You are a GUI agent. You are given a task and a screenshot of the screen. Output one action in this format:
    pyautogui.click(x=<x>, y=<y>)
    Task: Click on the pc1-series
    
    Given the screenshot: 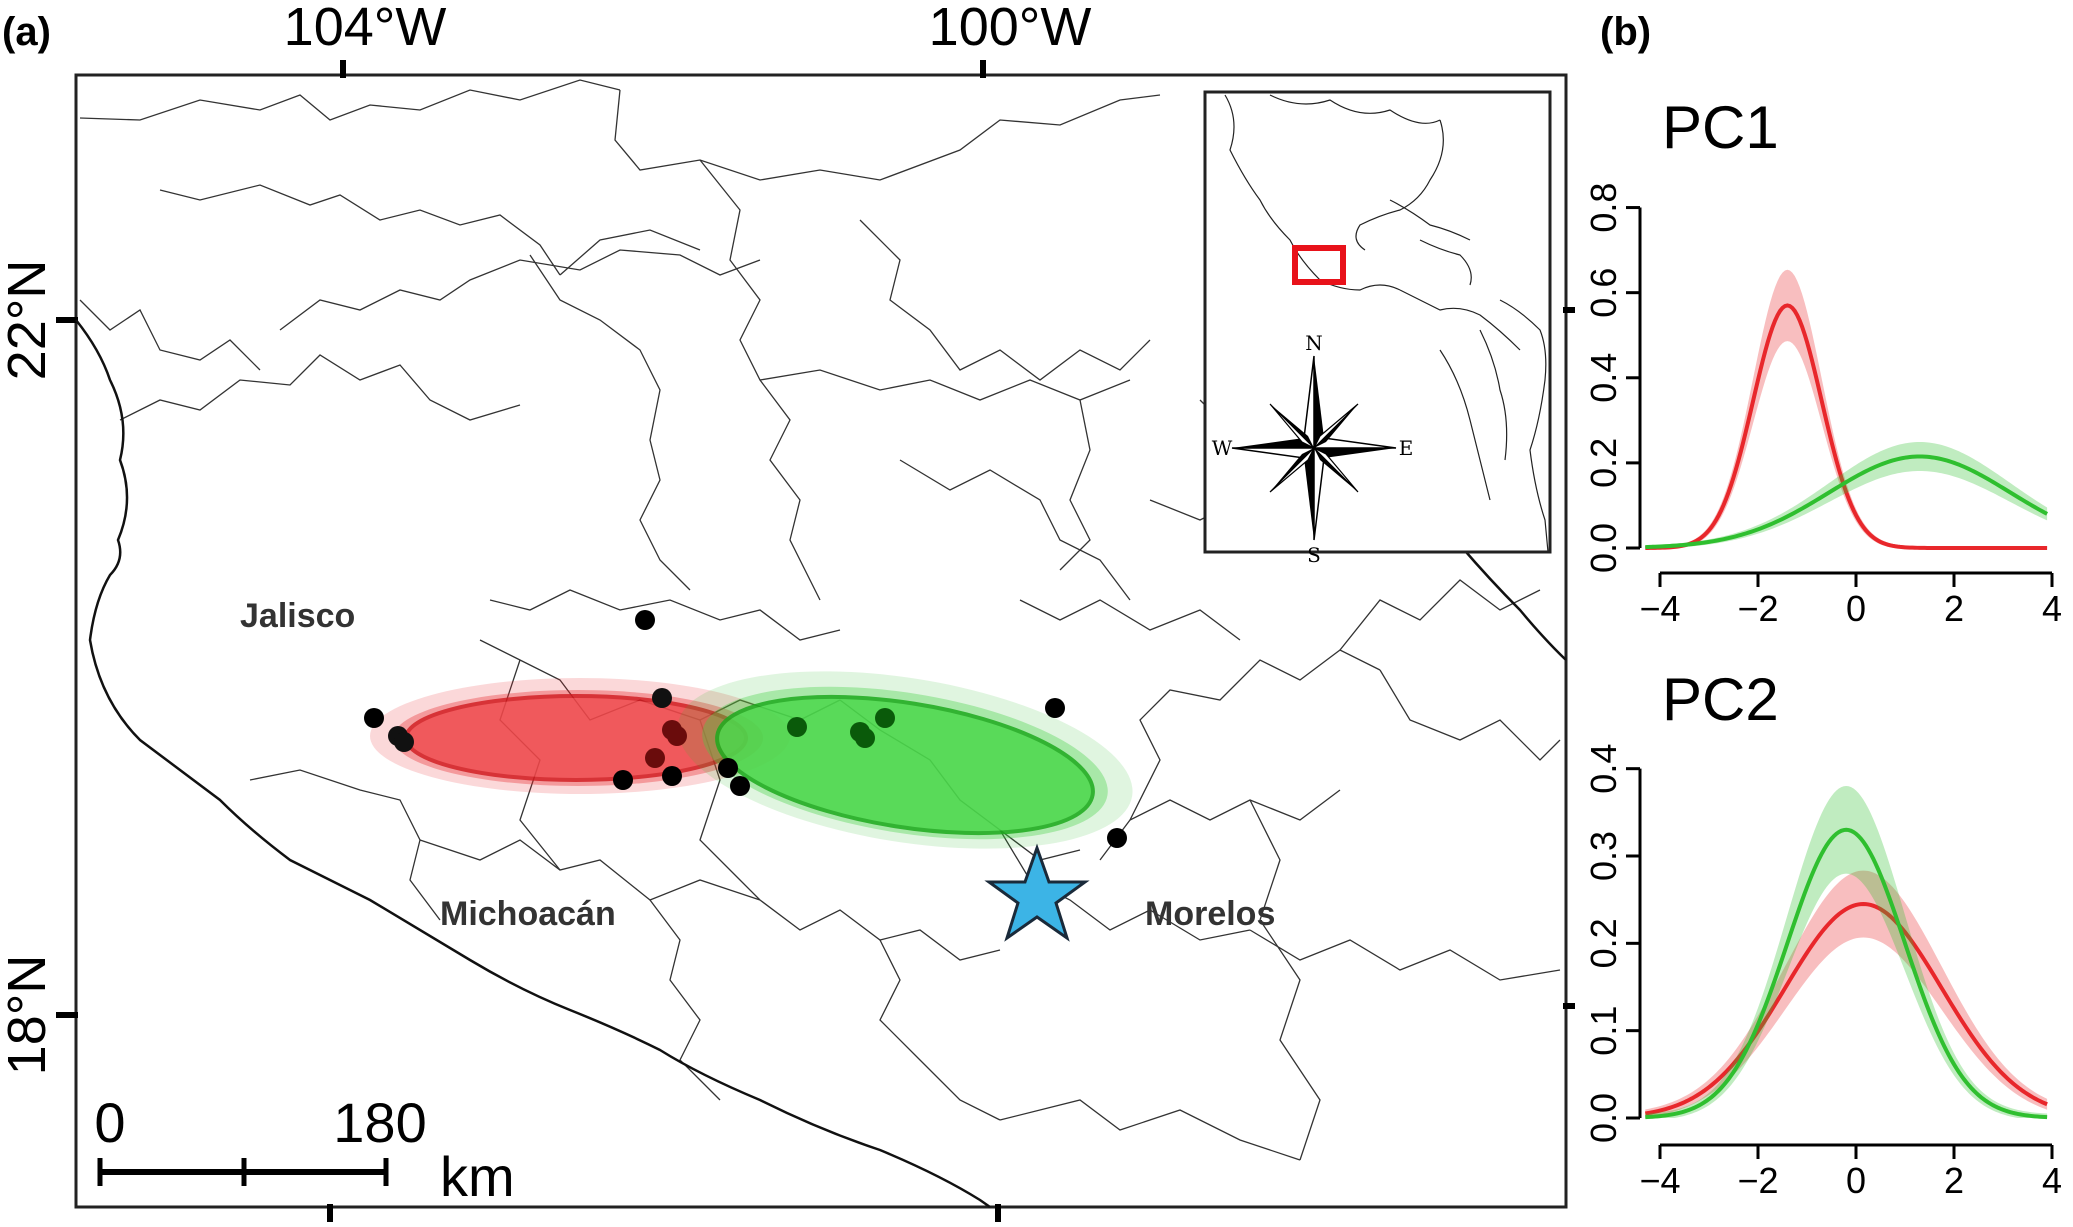 What is the action you would take?
    pyautogui.click(x=1847, y=409)
    